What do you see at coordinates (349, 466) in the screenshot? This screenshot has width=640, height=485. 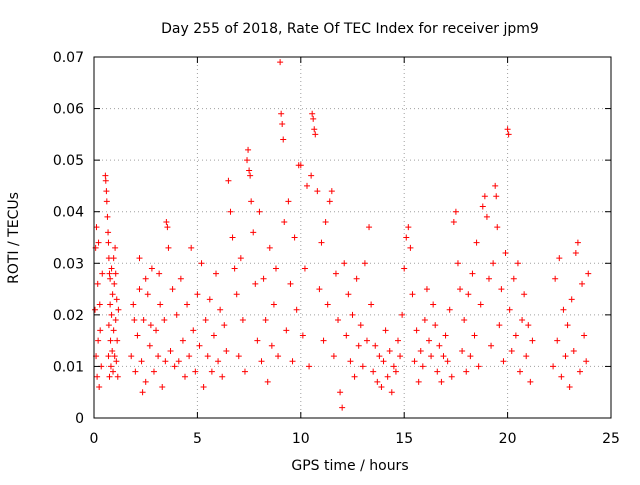 I see `x-axis-label: GPS time / hours` at bounding box center [349, 466].